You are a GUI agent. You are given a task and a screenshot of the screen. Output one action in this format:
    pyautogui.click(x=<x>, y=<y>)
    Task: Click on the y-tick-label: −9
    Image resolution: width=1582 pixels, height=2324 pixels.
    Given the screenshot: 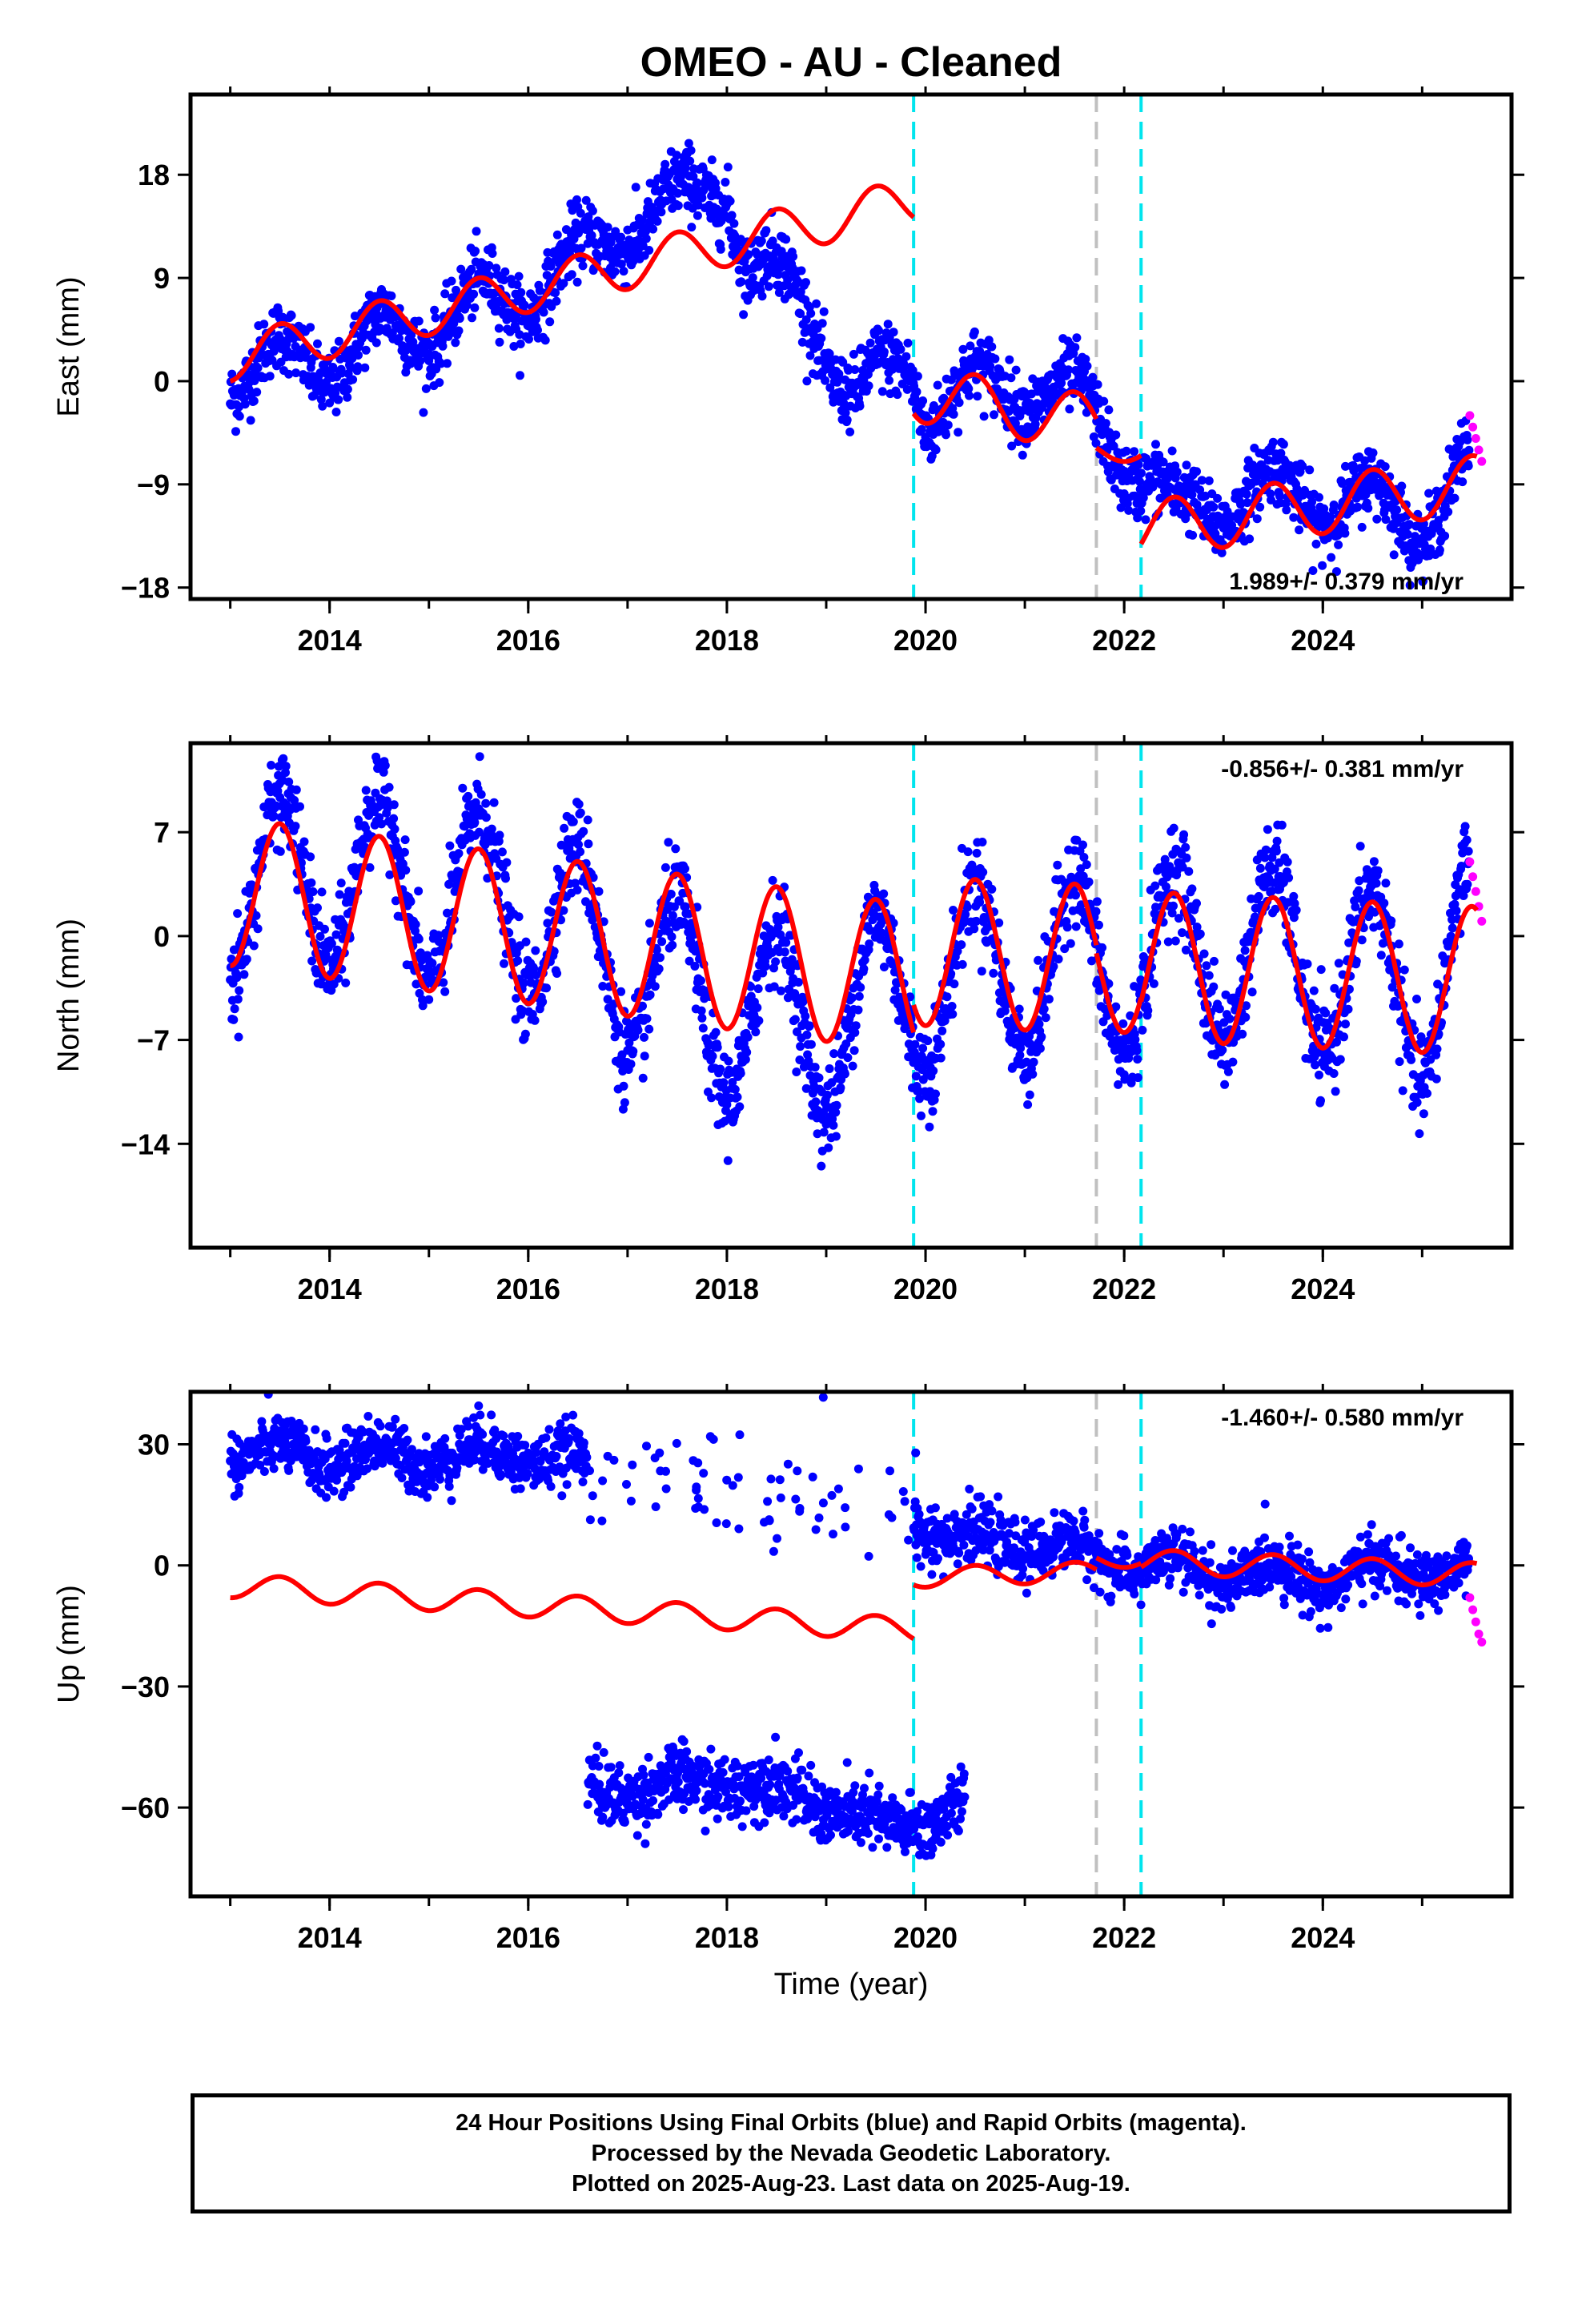 What is the action you would take?
    pyautogui.click(x=154, y=484)
    